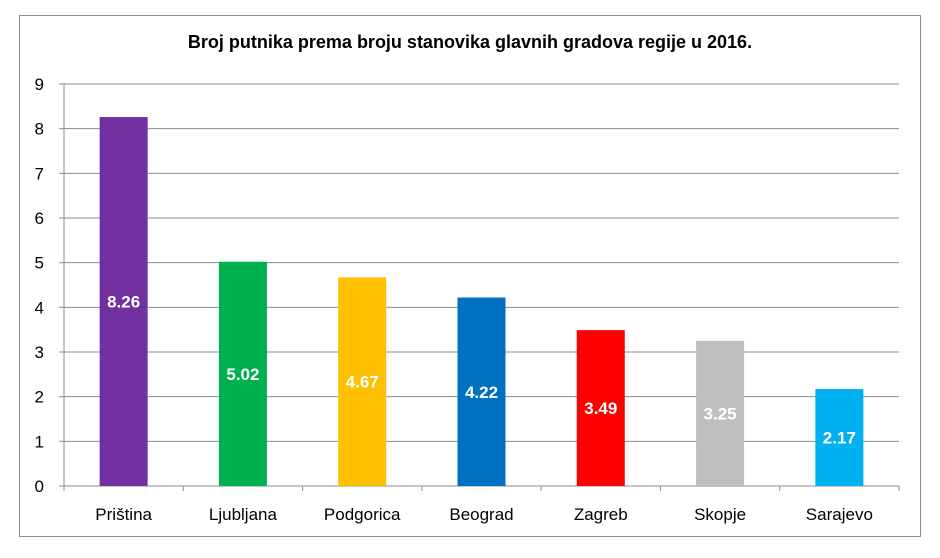  I want to click on bar-ljubljana, so click(242, 373).